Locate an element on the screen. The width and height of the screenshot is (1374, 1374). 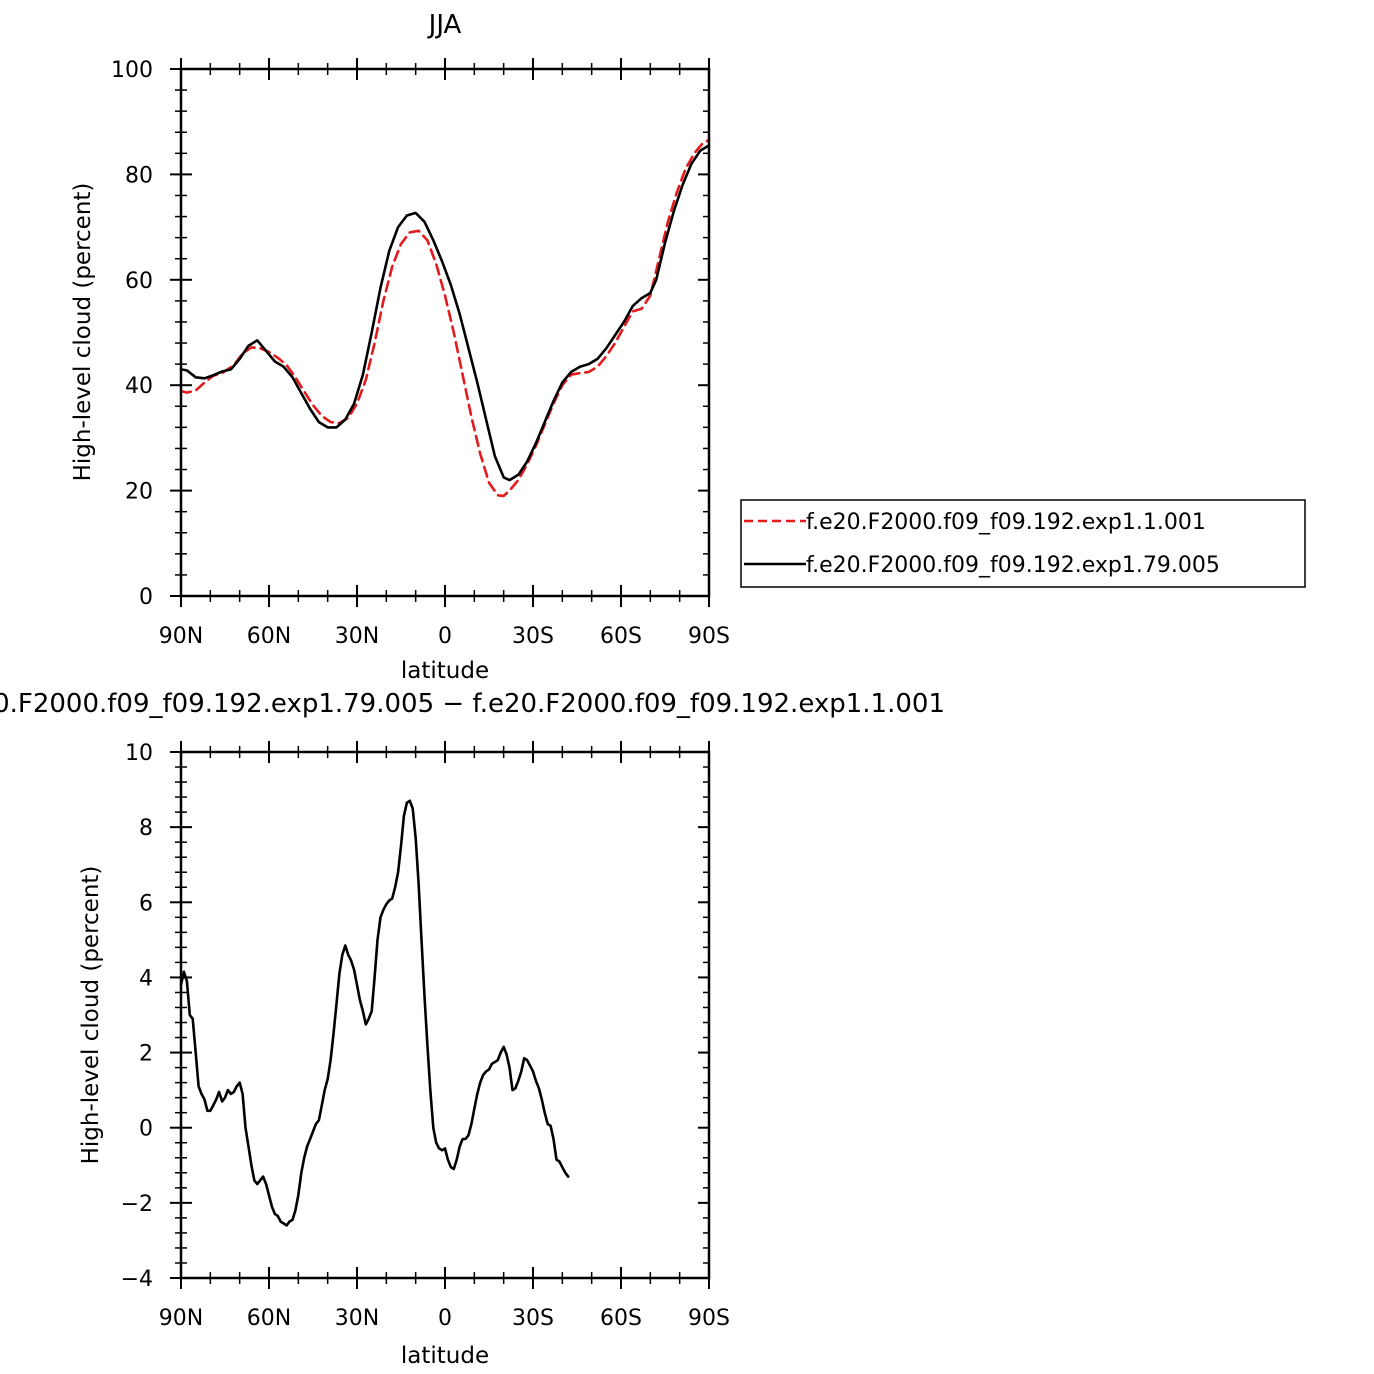
top-chart-frame is located at coordinates (445, 332).